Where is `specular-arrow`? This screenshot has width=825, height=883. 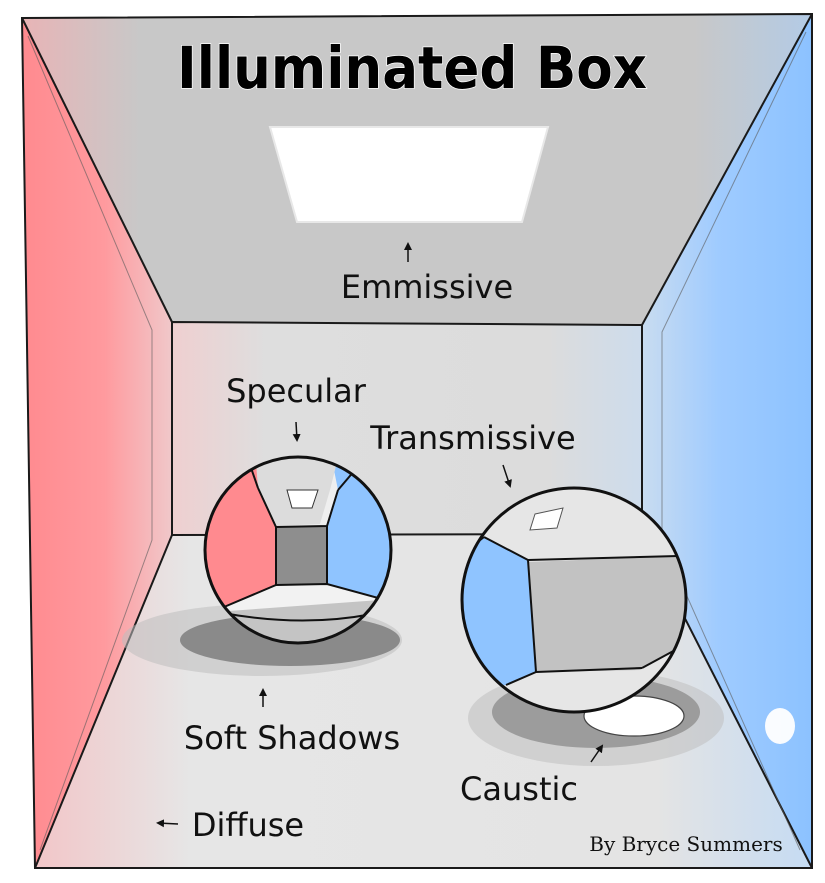
specular-arrow is located at coordinates (296, 431).